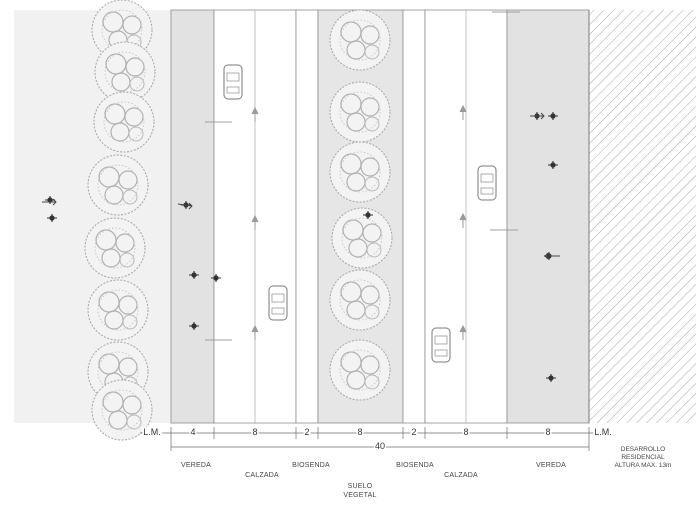 The height and width of the screenshot is (514, 696). Describe the element at coordinates (466, 432) in the screenshot. I see `dim-calzada-right: 8` at that location.